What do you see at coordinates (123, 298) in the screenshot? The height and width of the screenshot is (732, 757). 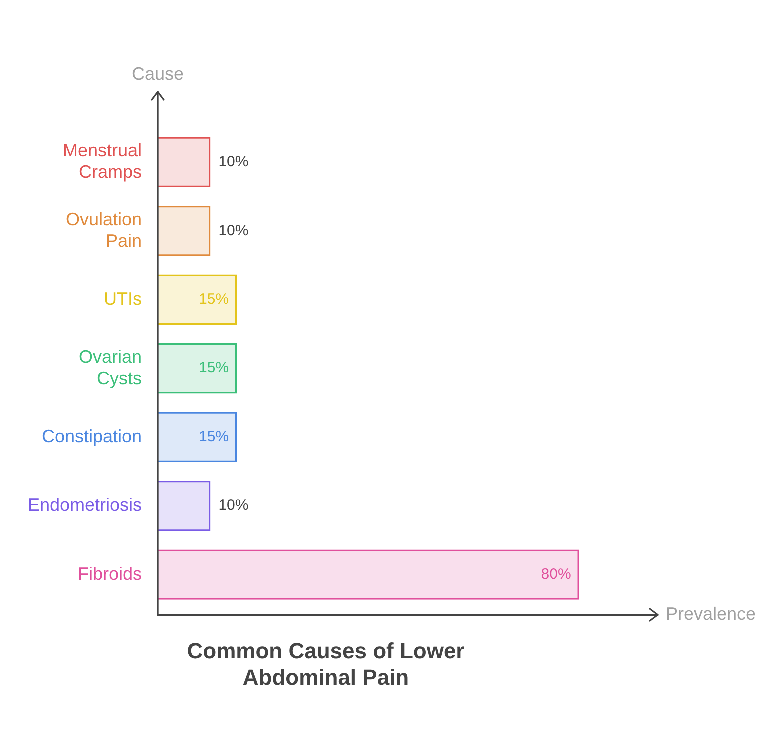 I see `y-tick-label: UTIs` at bounding box center [123, 298].